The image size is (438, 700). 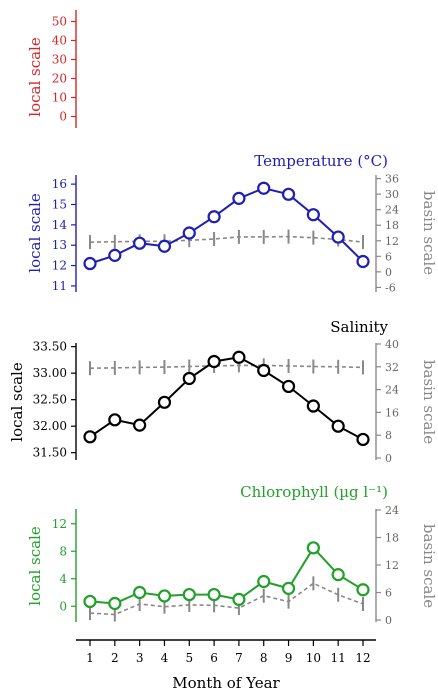 I want to click on xtick-label: 11, so click(x=338, y=658).